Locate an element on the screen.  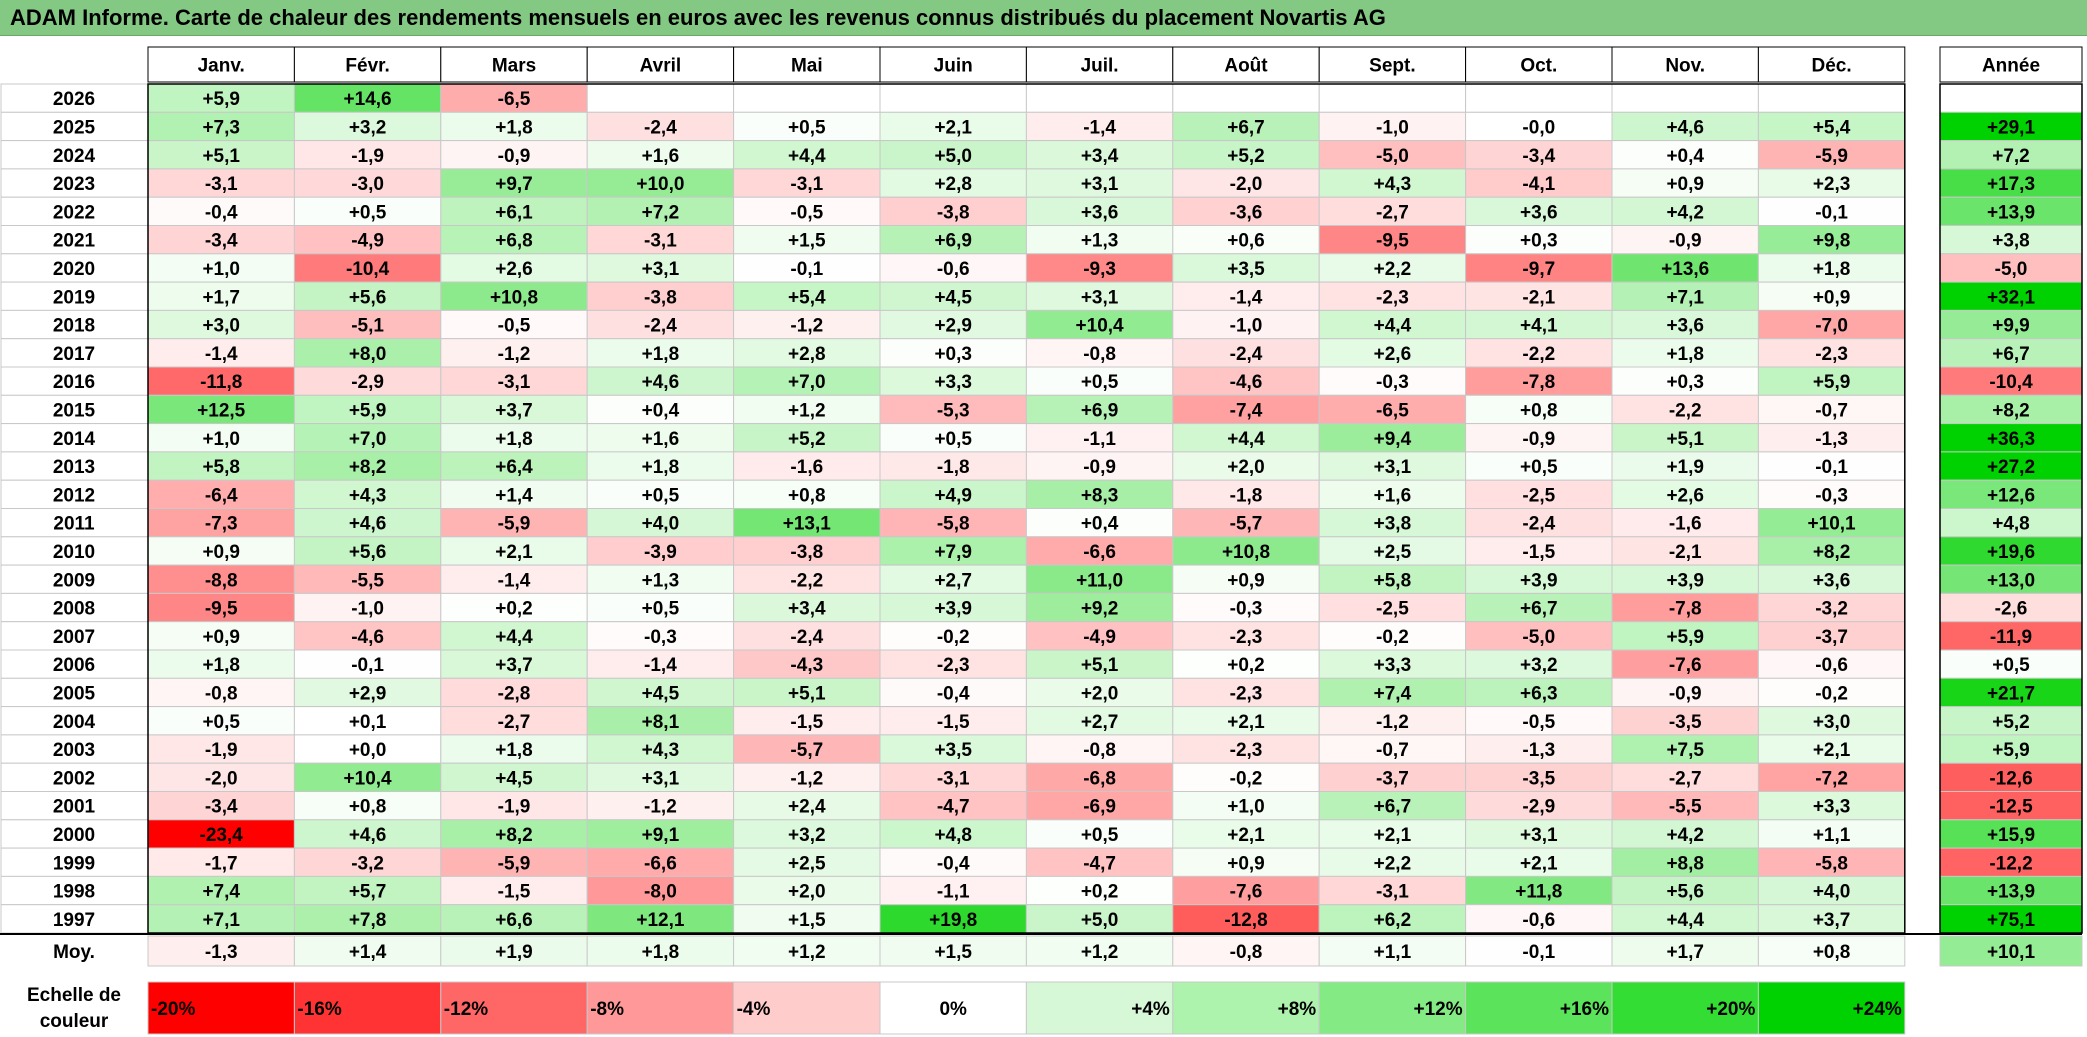
cell-value-label: +5,0 is located at coordinates (953, 156).